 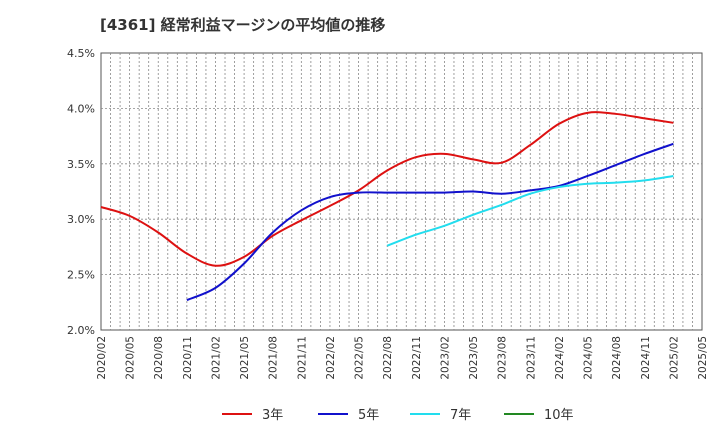 What do you see at coordinates (188, 358) in the screenshot?
I see `x-tick-label: 2020/11` at bounding box center [188, 358].